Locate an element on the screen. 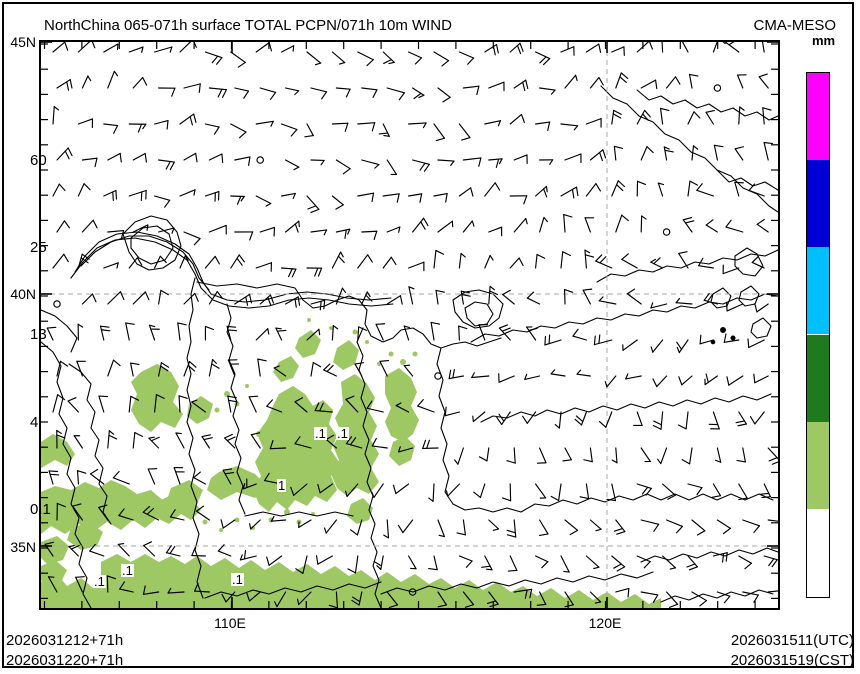  precipitation-colorbar is located at coordinates (818, 335).